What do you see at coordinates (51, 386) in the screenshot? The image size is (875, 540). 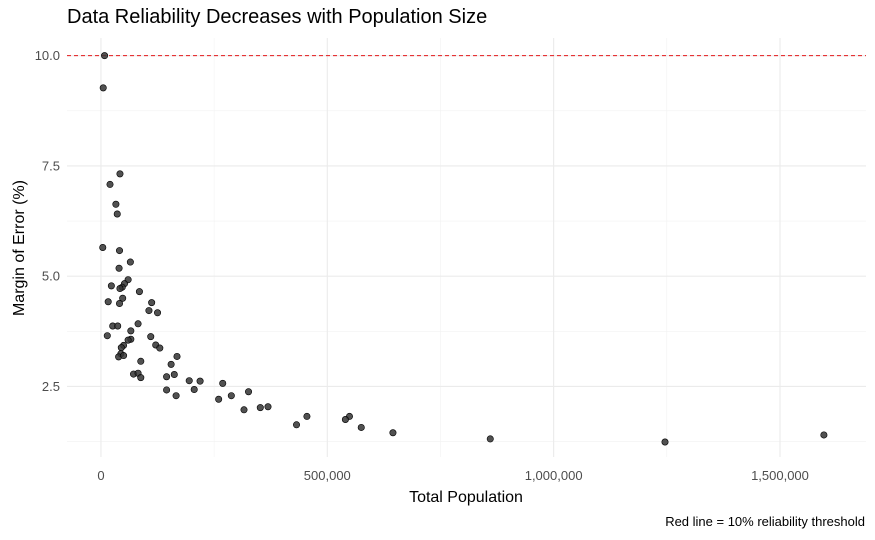 I see `y-tick-label: 2.5` at bounding box center [51, 386].